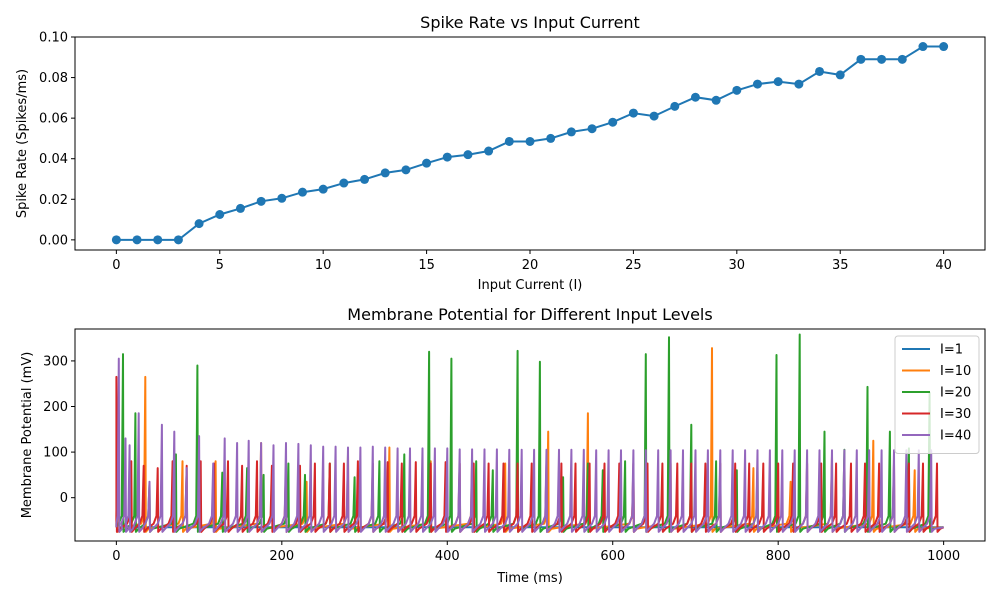  I want to click on x-tick-label: 600, so click(612, 556).